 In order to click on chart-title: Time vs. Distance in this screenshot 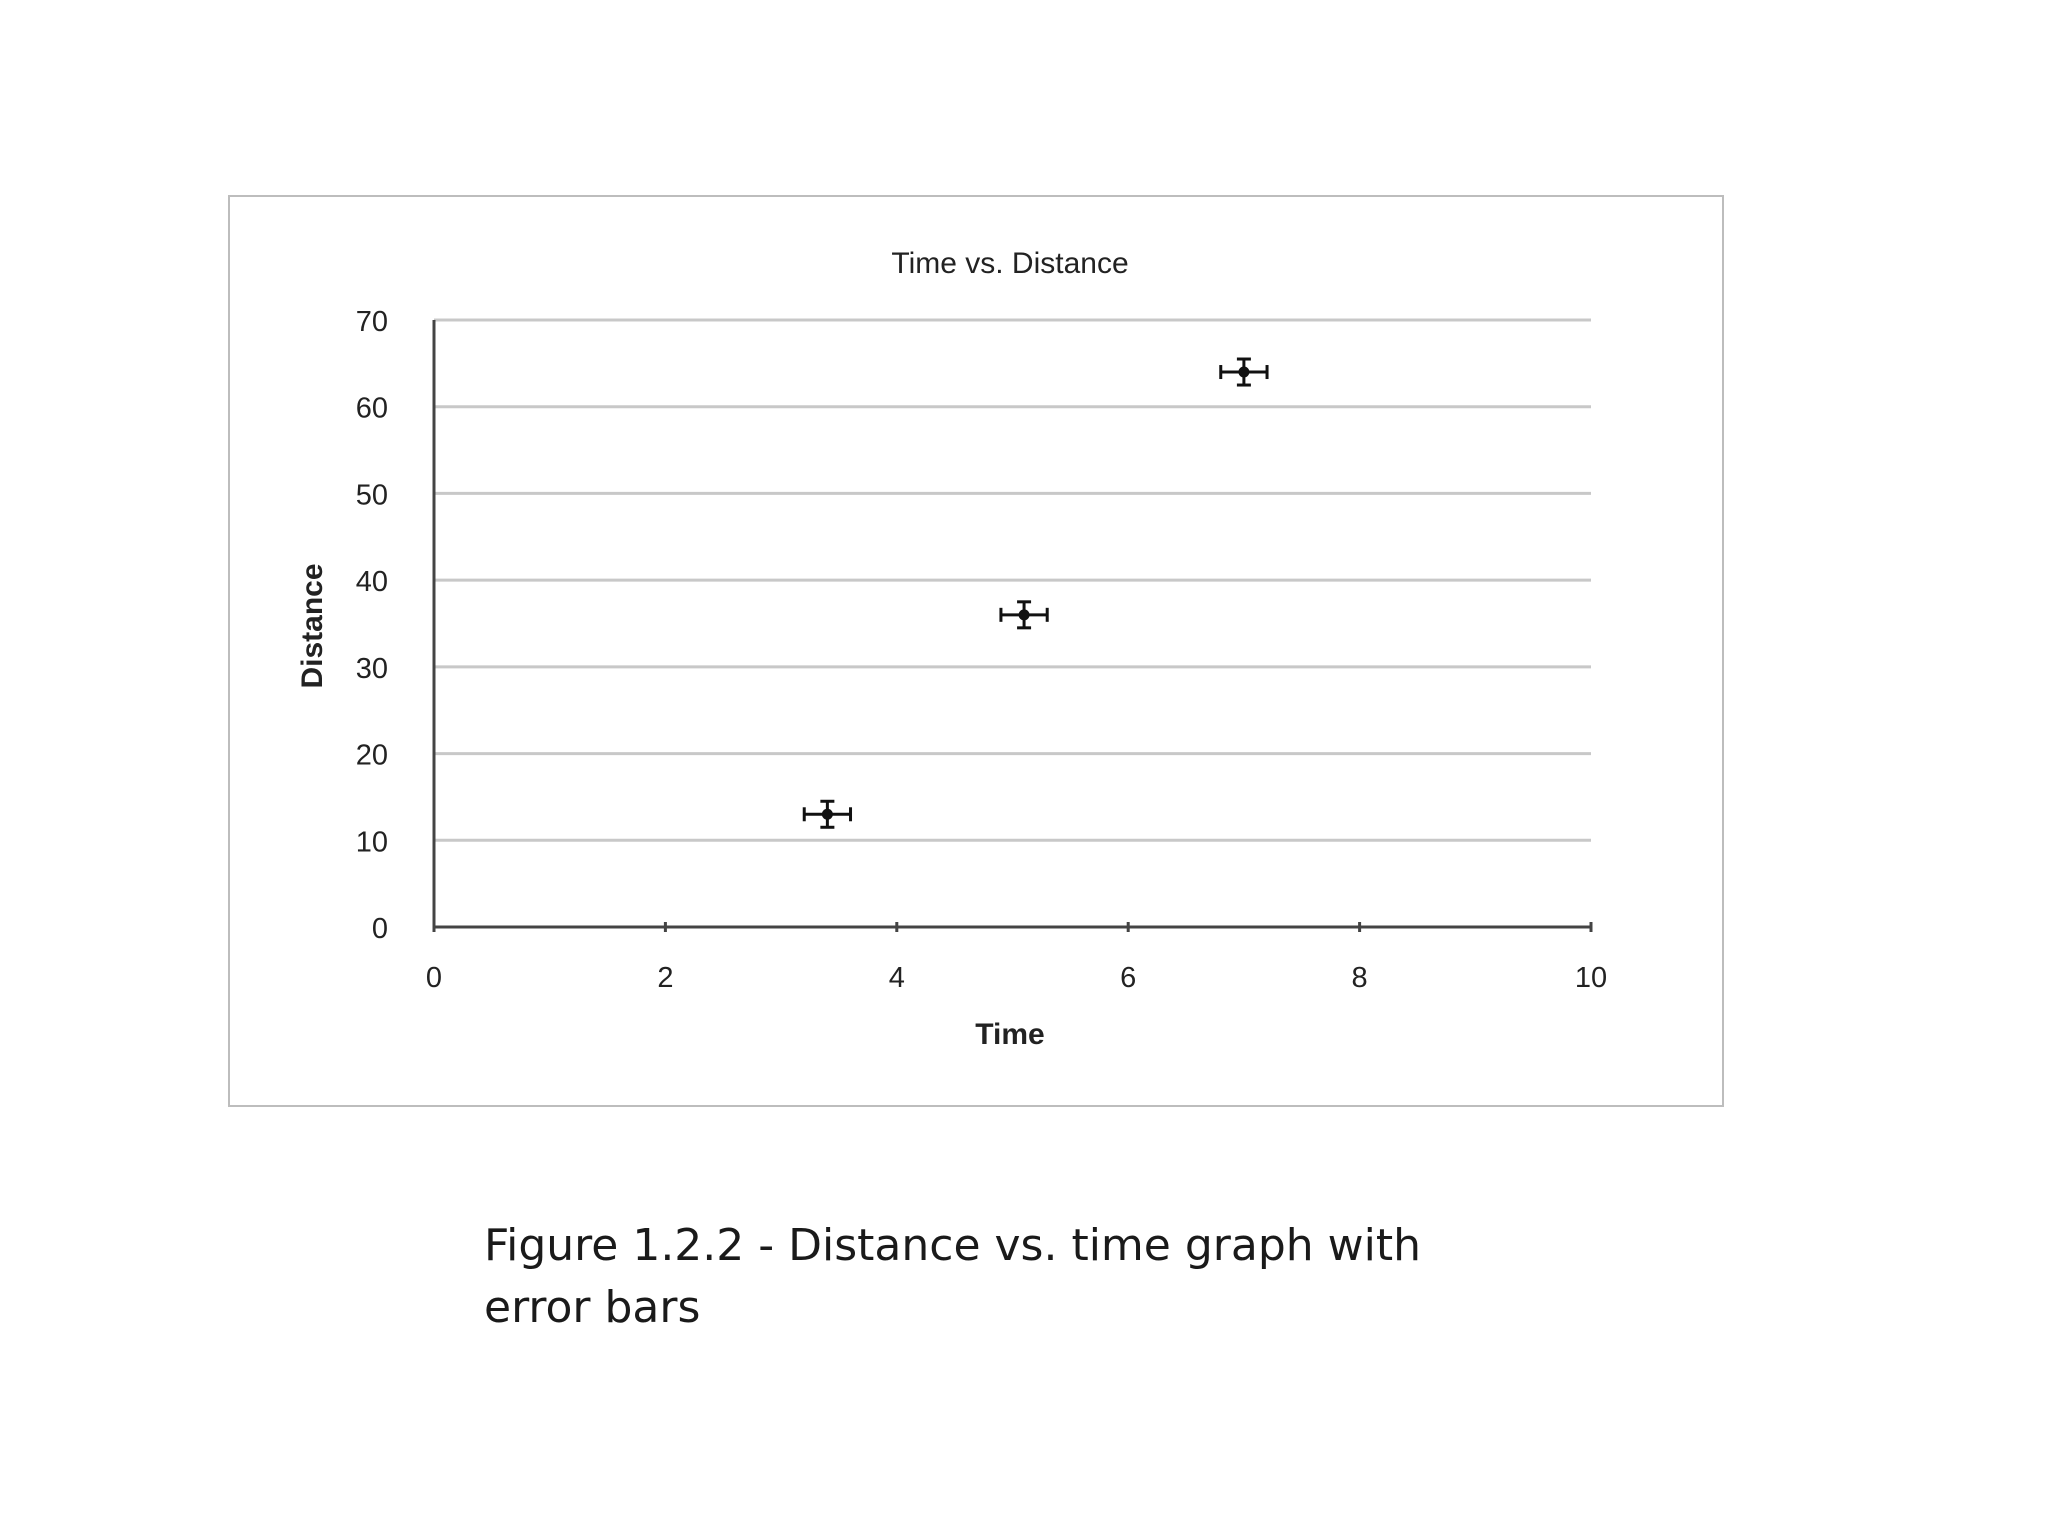, I will do `click(1009, 263)`.